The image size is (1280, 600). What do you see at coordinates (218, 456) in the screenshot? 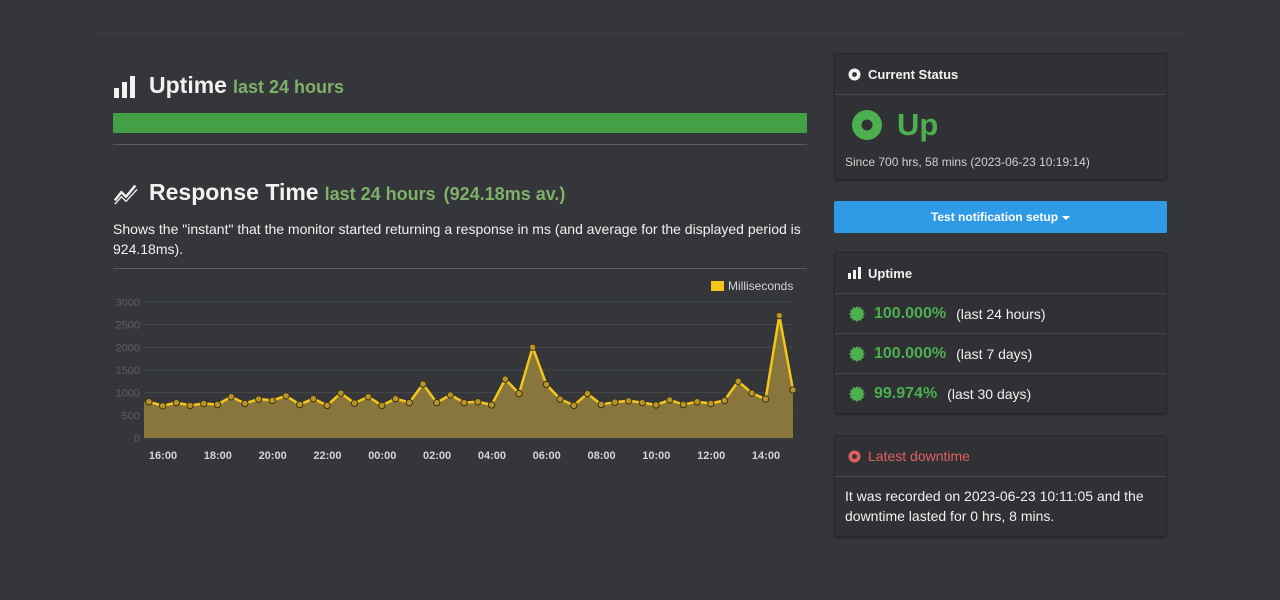
I see `x-tick-label: 18:00` at bounding box center [218, 456].